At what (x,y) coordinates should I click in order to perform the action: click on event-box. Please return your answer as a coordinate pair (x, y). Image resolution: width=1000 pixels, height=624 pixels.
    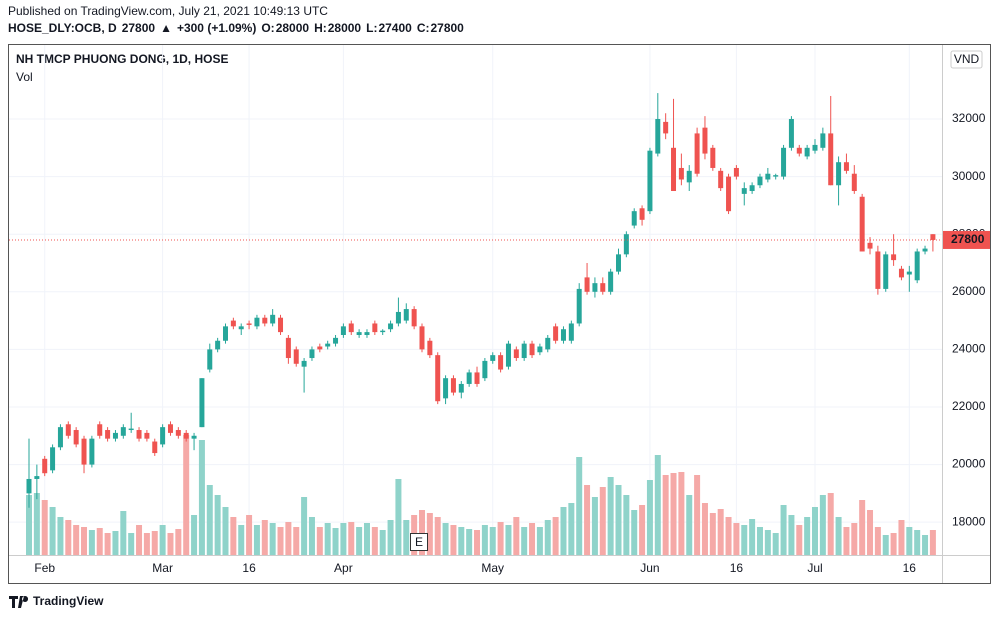
    Looking at the image, I should click on (419, 542).